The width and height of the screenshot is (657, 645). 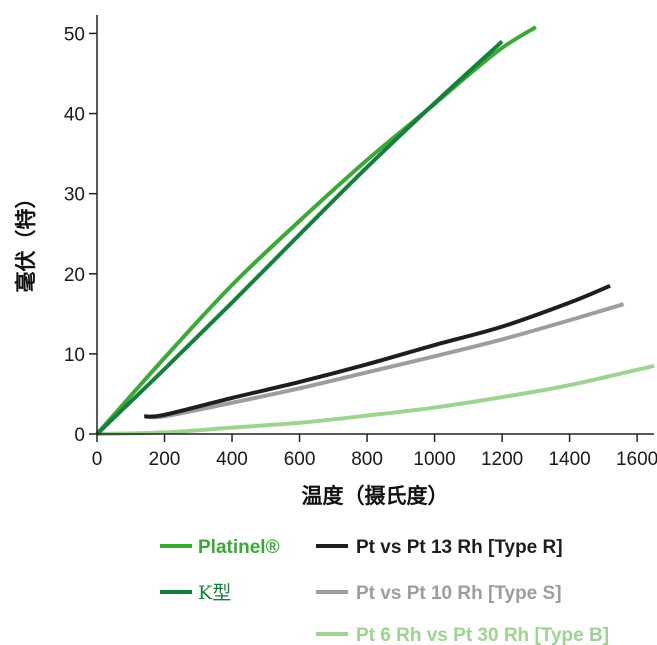 I want to click on x-tick-label: 0, so click(x=97, y=459).